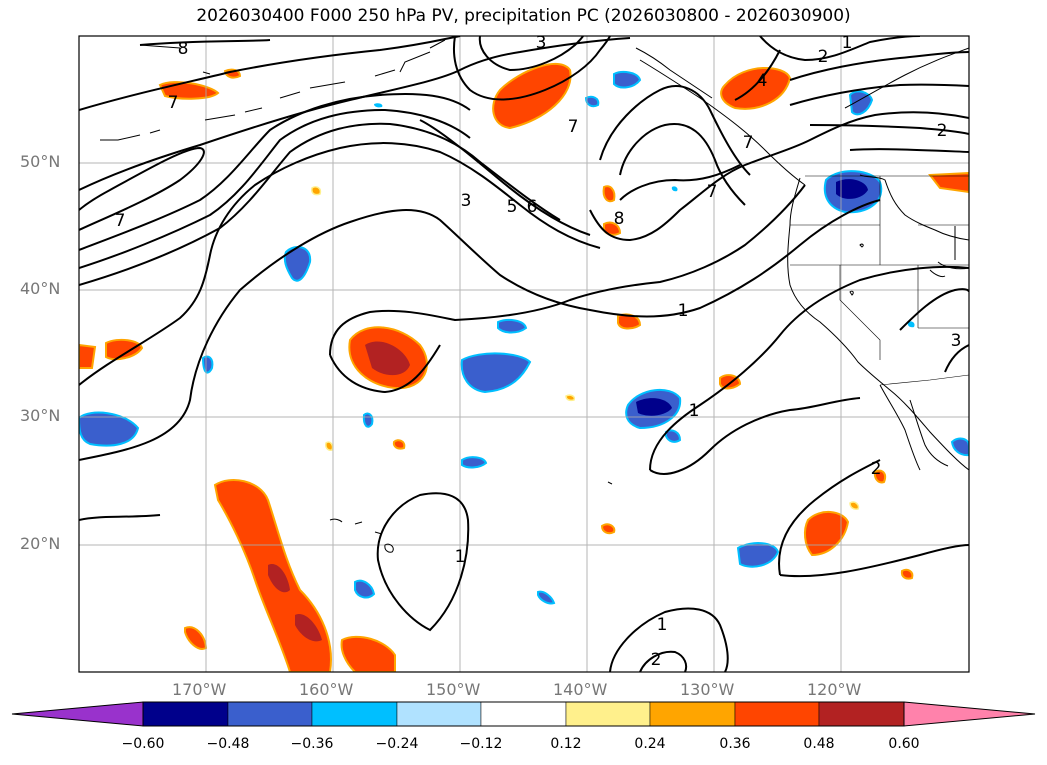 The image size is (1047, 765). What do you see at coordinates (762, 81) in the screenshot?
I see `contour-label: 4` at bounding box center [762, 81].